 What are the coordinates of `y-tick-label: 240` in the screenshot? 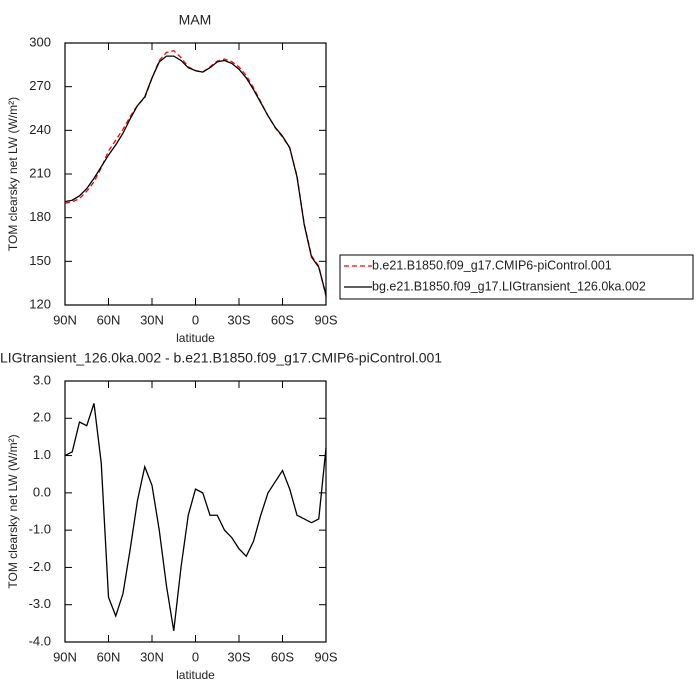 It's located at (40, 129).